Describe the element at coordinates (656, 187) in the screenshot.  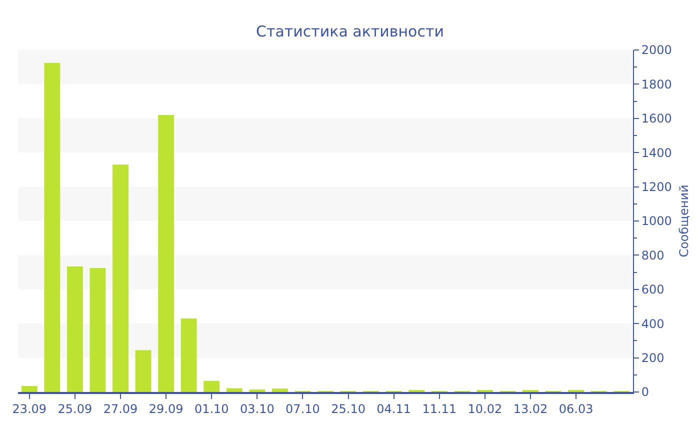
I see `y-tick-label: 1200` at that location.